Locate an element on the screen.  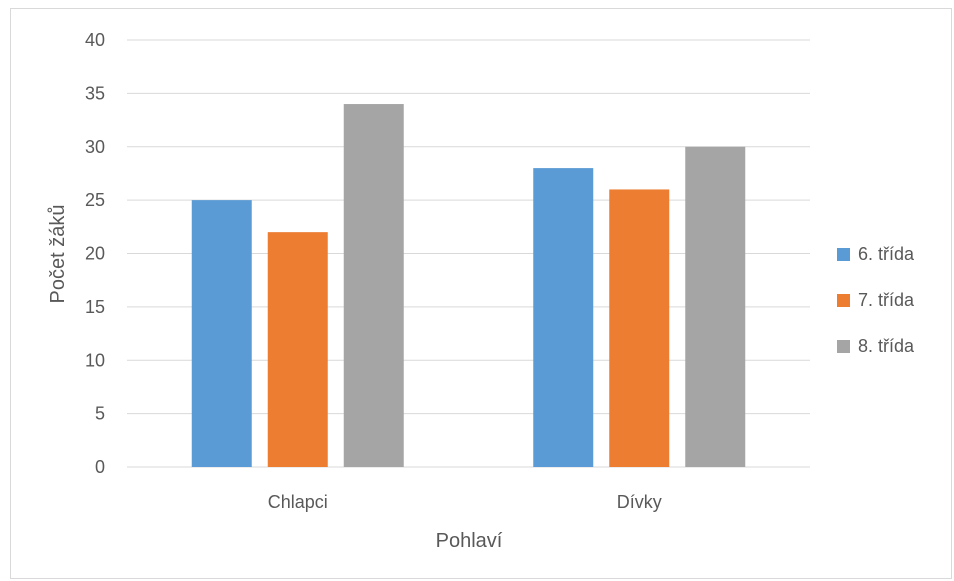
legend: 6. třída 7. třída 8. třída is located at coordinates (876, 300).